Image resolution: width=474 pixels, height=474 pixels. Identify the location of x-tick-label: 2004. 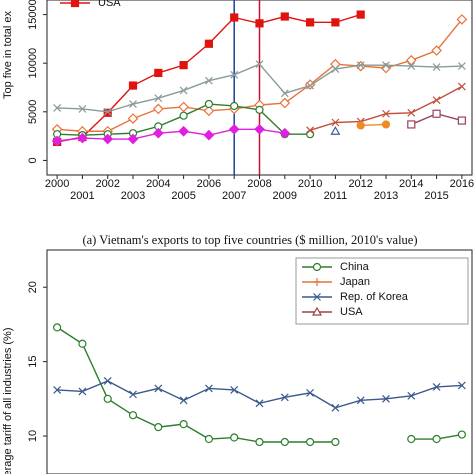
(158, 184).